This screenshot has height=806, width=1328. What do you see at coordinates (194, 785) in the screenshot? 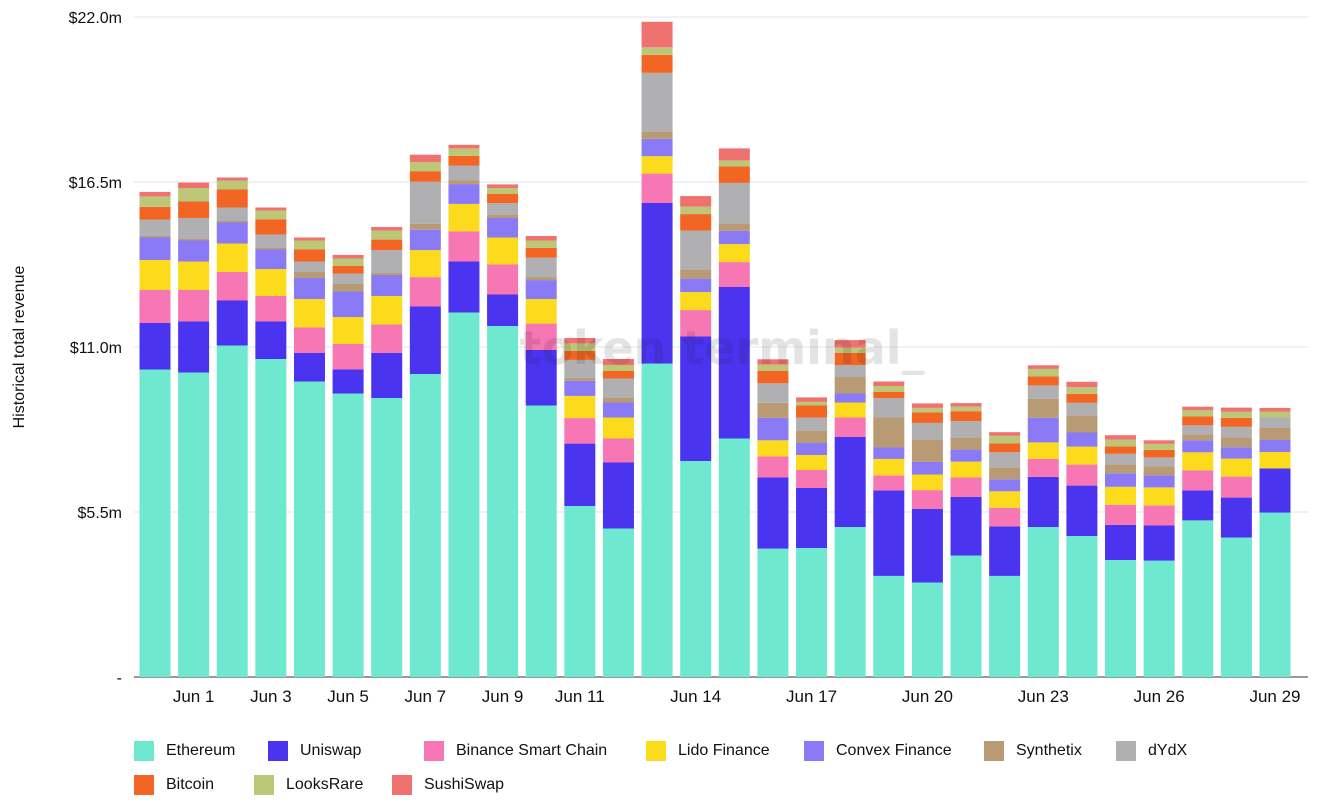
I see `legend-item: Bitcoin` at bounding box center [194, 785].